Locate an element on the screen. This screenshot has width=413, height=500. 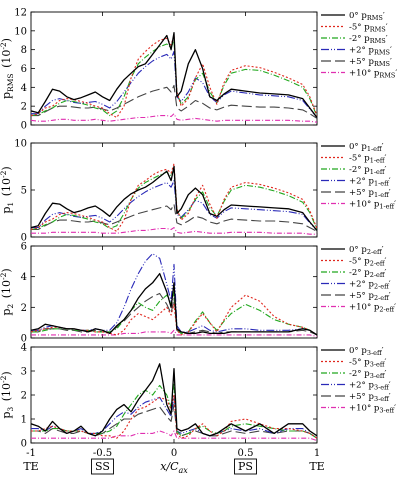
y-axis-label: p1′ (10-2) is located at coordinates (7, 189).